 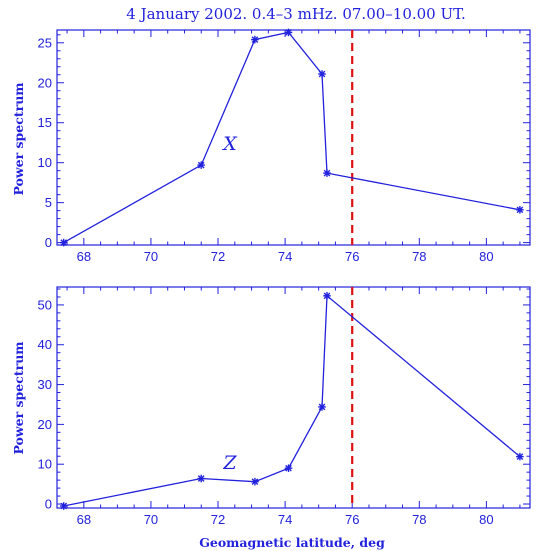 I want to click on x-axis-label: Geomagnetic latitude, deg, so click(x=292, y=542).